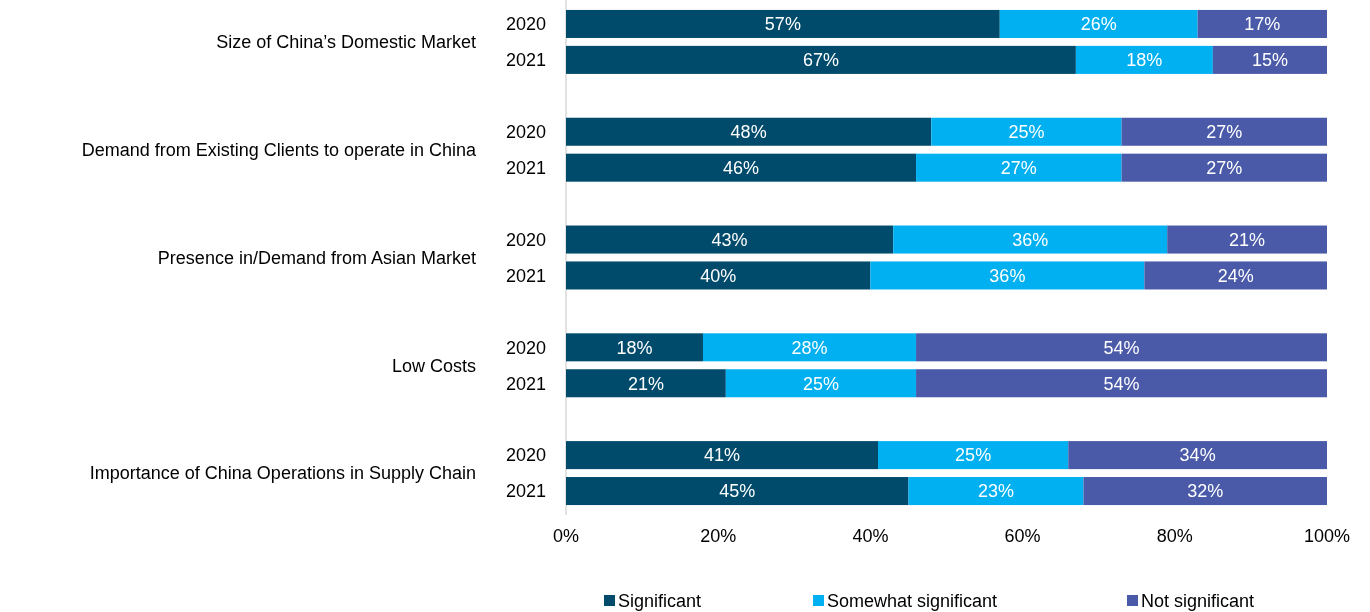 This screenshot has height=612, width=1370. I want to click on data-label: 43%, so click(729, 239).